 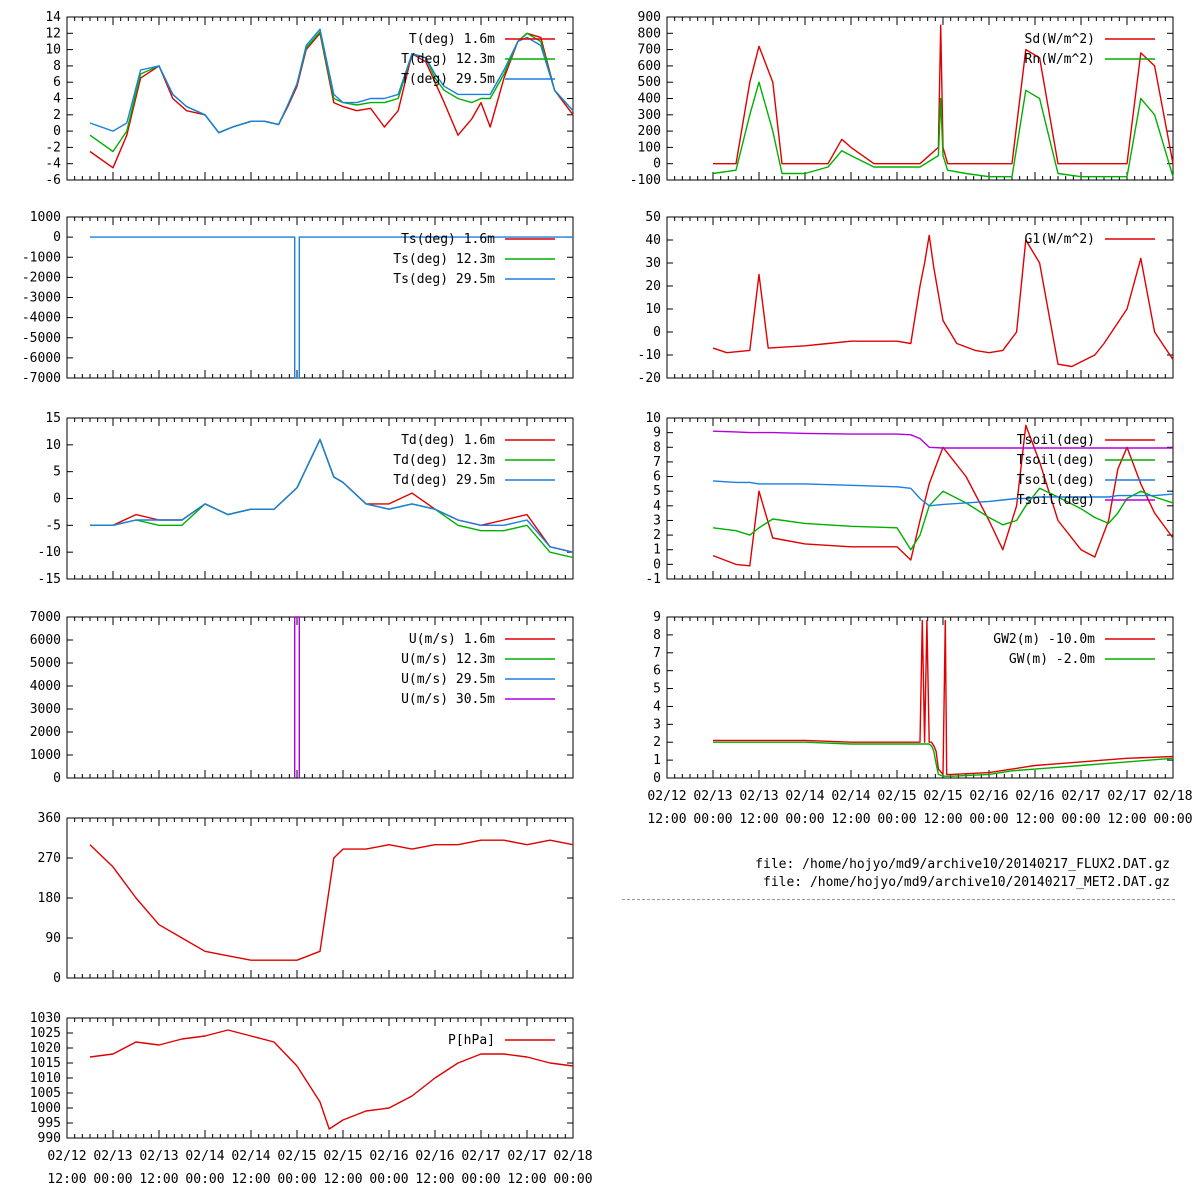 What do you see at coordinates (45, 1048) in the screenshot?
I see `pressure-y-tick-label: 1020` at bounding box center [45, 1048].